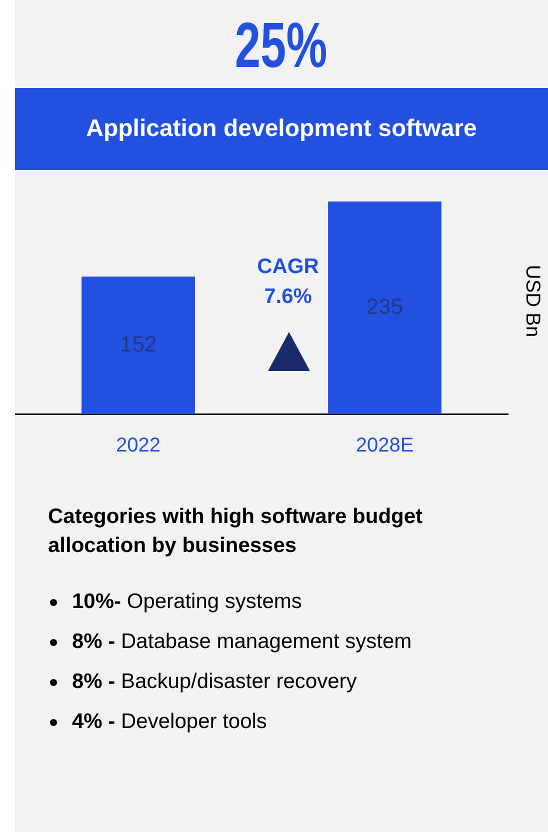 The height and width of the screenshot is (832, 548). What do you see at coordinates (138, 343) in the screenshot?
I see `data-label: 152` at bounding box center [138, 343].